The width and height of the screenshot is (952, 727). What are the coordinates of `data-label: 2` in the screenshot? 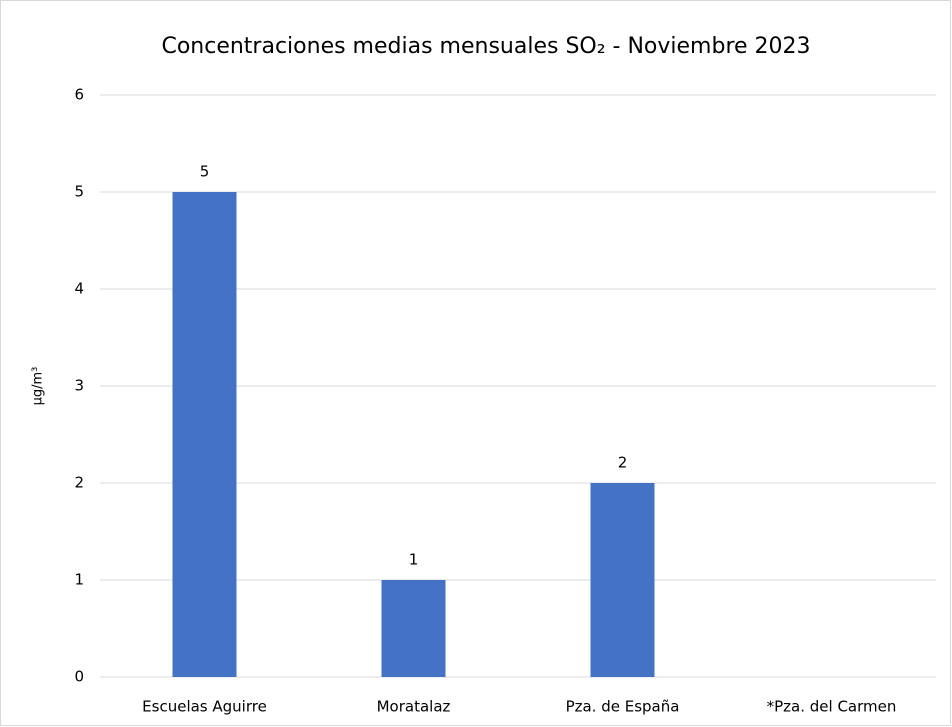 It's located at (623, 463).